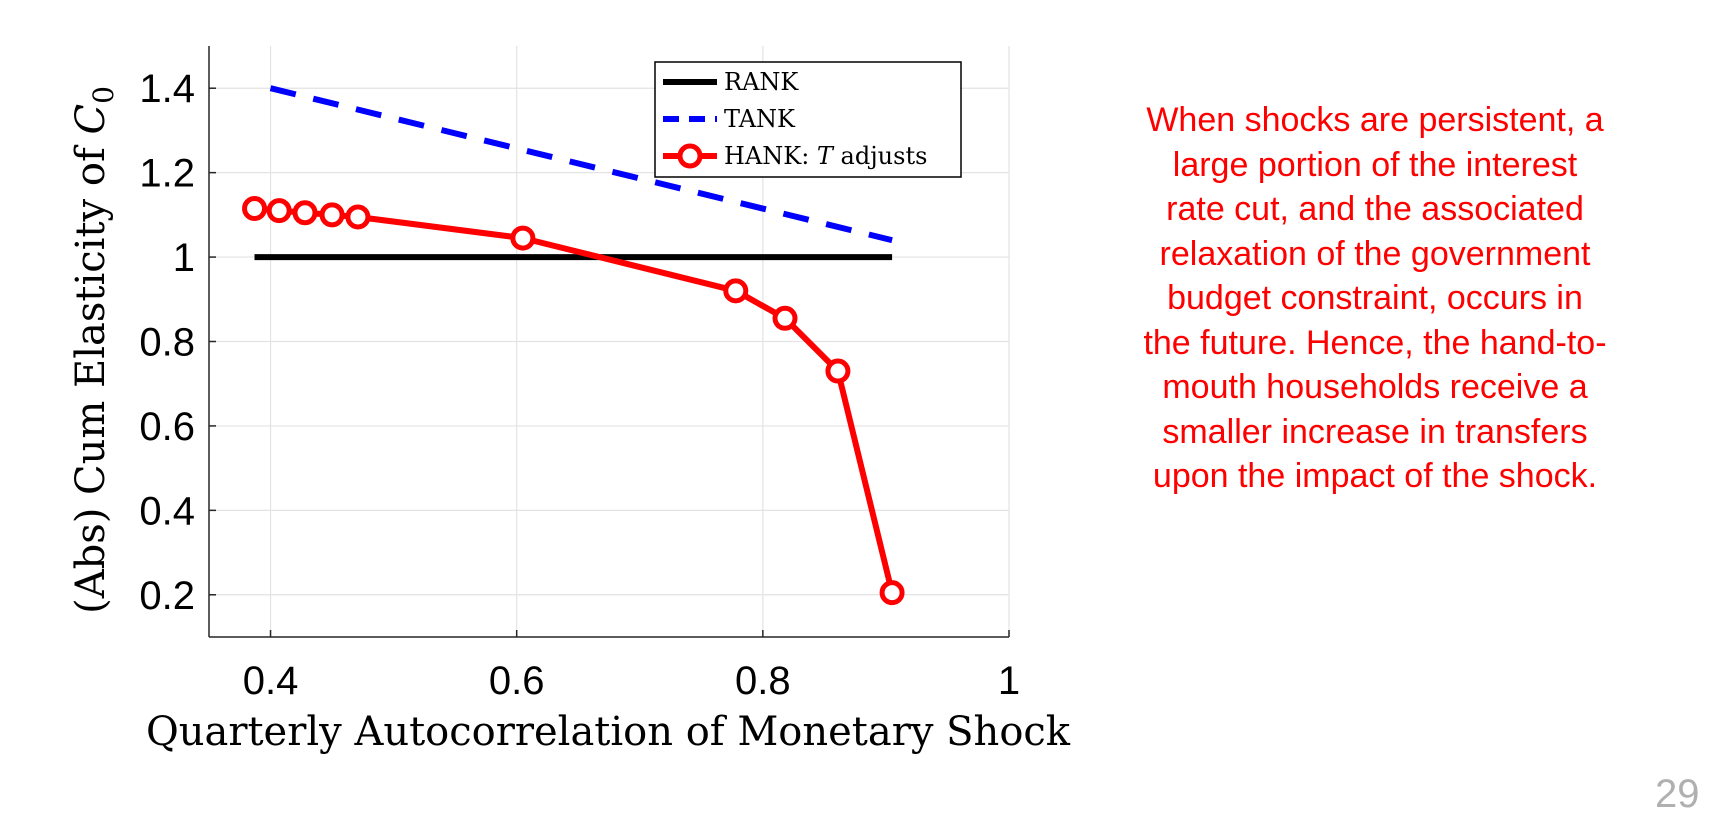 Image resolution: width=1710 pixels, height=818 pixels. What do you see at coordinates (1375, 209) in the screenshot?
I see `annotation-line: rate cut, and the associated` at bounding box center [1375, 209].